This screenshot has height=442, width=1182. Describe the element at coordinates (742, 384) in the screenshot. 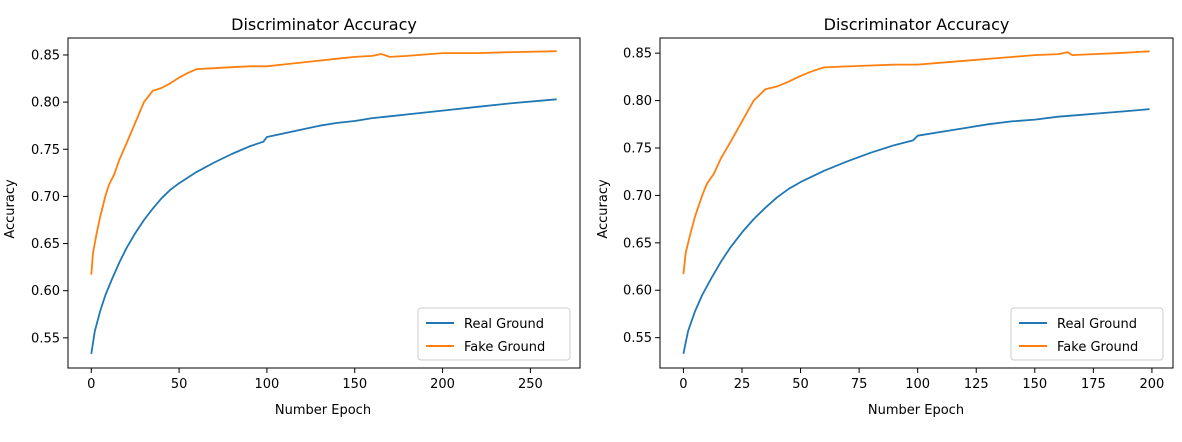

I see `x-tick-label: 25` at that location.